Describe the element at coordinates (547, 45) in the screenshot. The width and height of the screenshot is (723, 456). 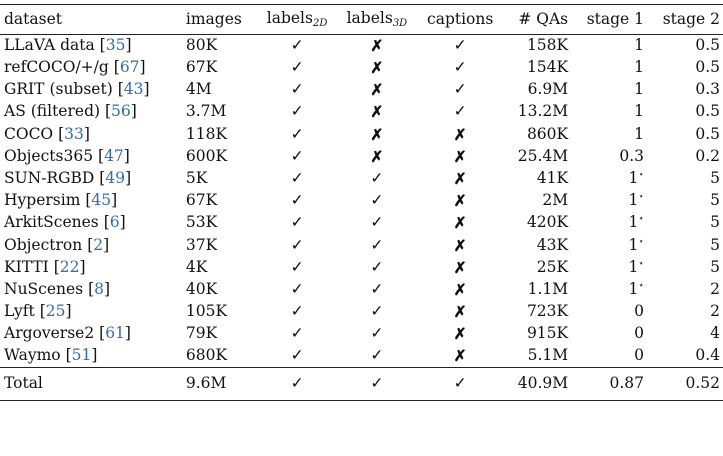
I see `qas-cell: 158K` at that location.